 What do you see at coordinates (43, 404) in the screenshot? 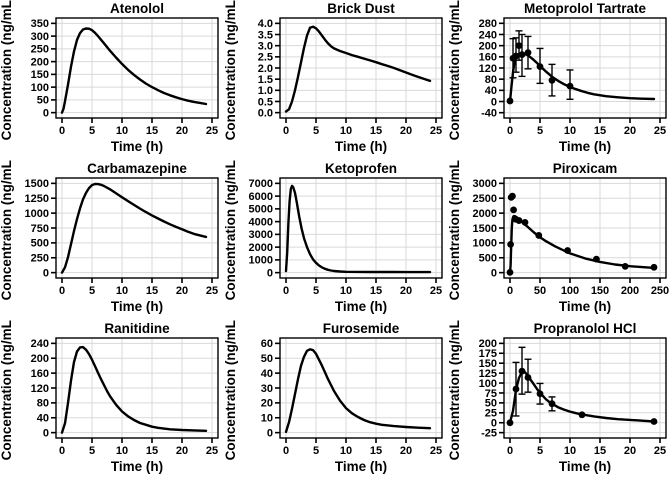
I see `y-tick-label: 80` at bounding box center [43, 404].